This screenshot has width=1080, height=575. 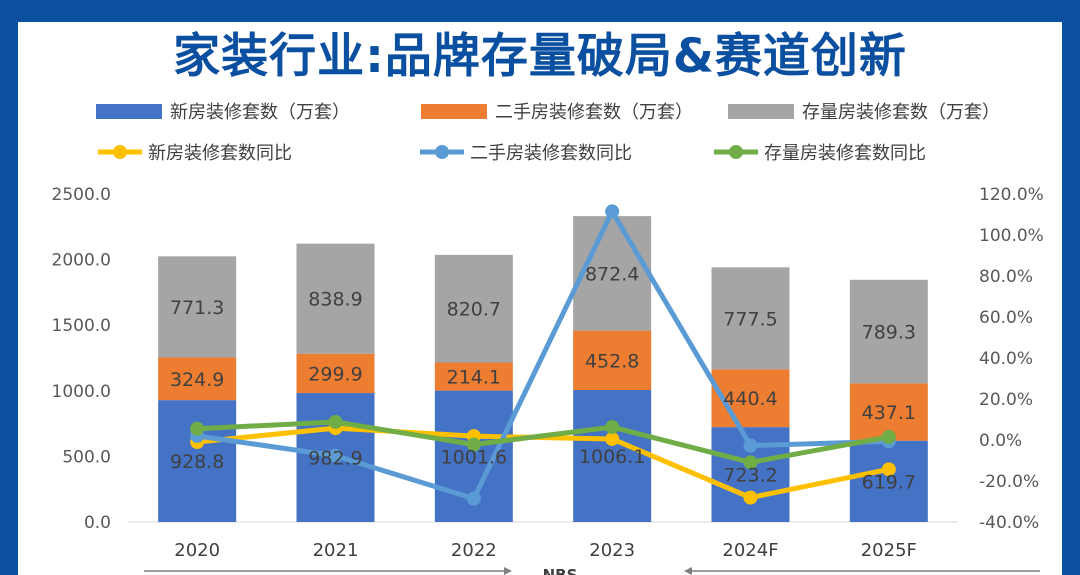 What do you see at coordinates (901, 112) in the screenshot?
I see `legend-label: 存量房装修套数（万套）` at bounding box center [901, 112].